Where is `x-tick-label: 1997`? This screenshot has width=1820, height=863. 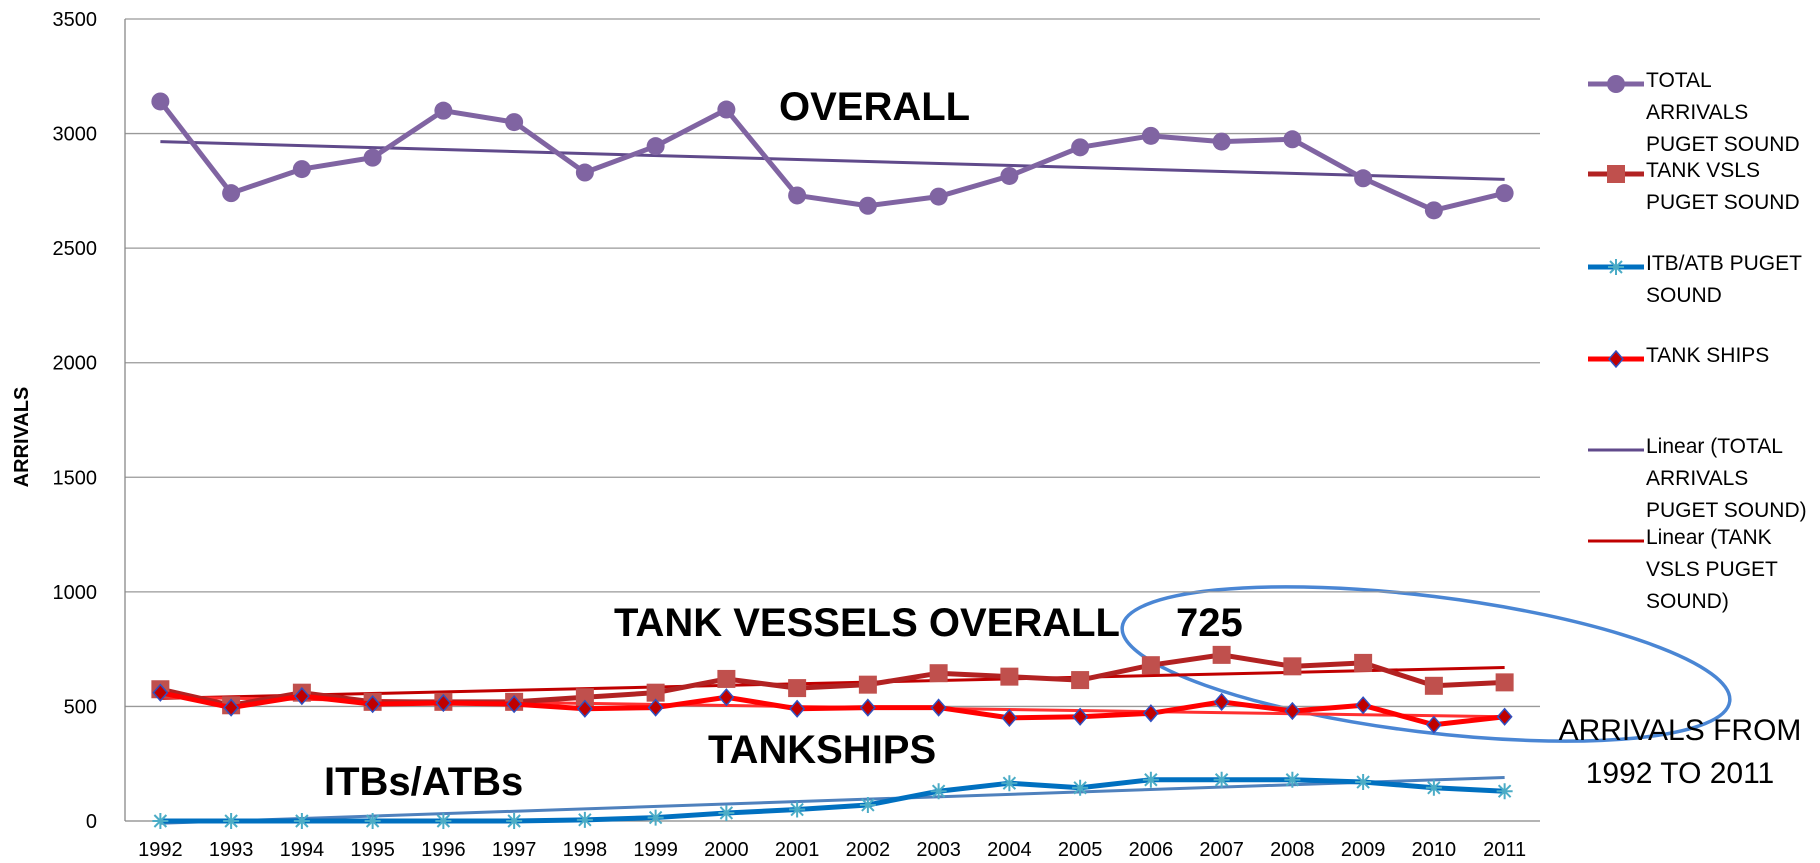
x-tick-label: 1997 is located at coordinates (514, 850).